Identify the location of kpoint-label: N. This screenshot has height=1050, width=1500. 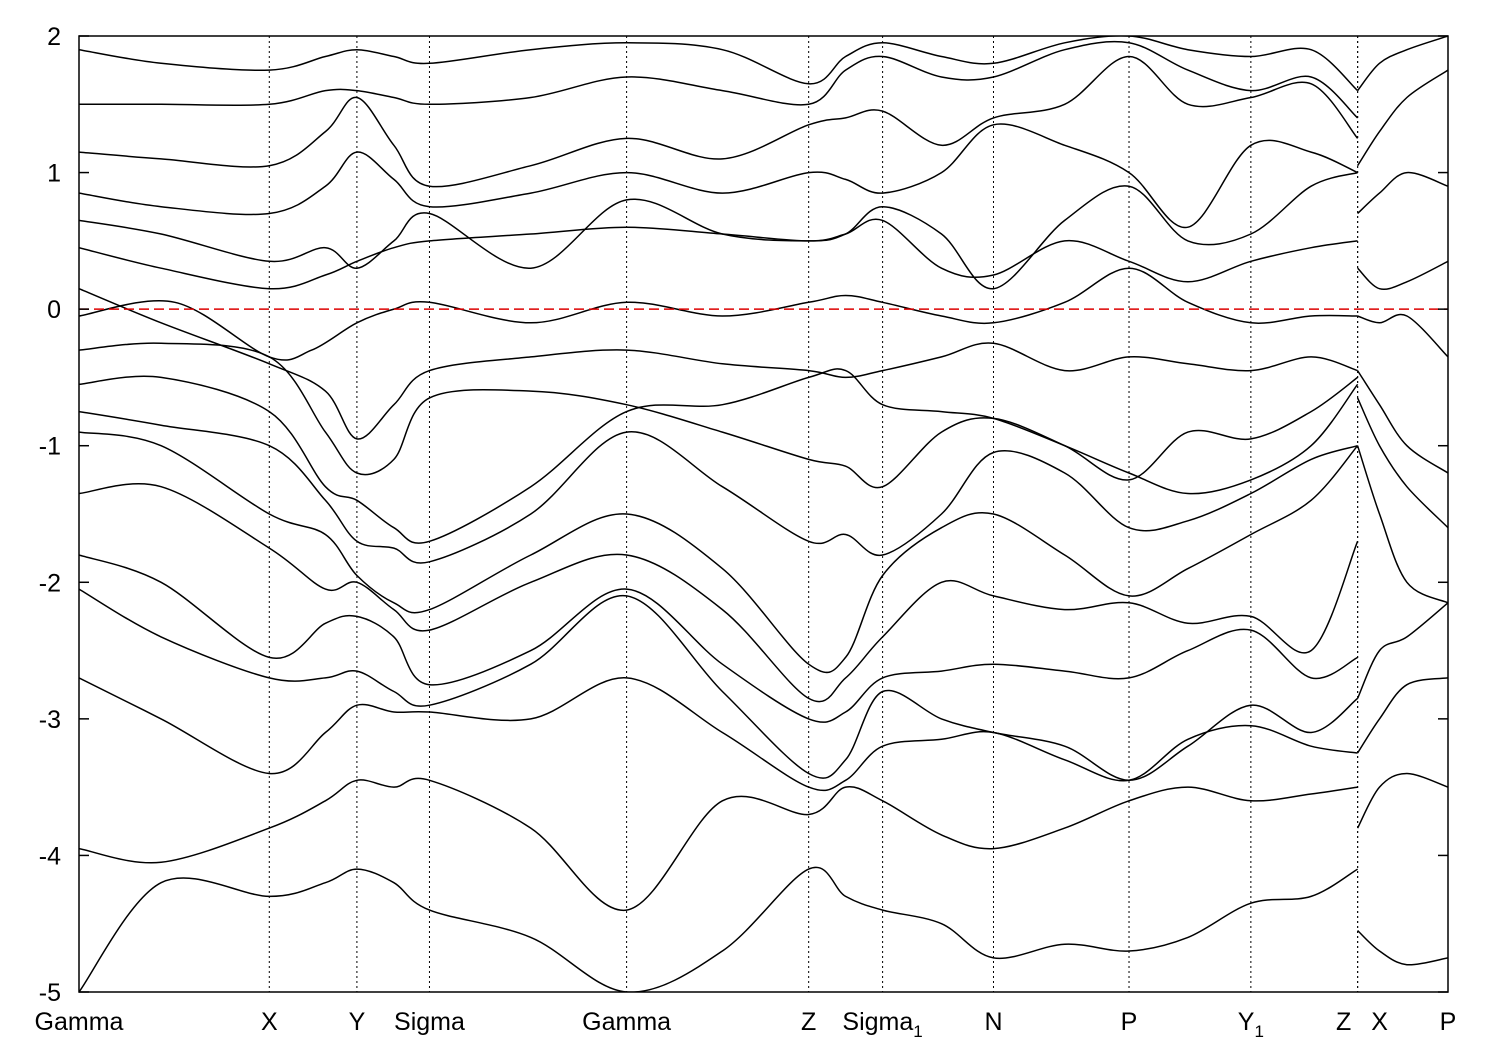
(993, 1022).